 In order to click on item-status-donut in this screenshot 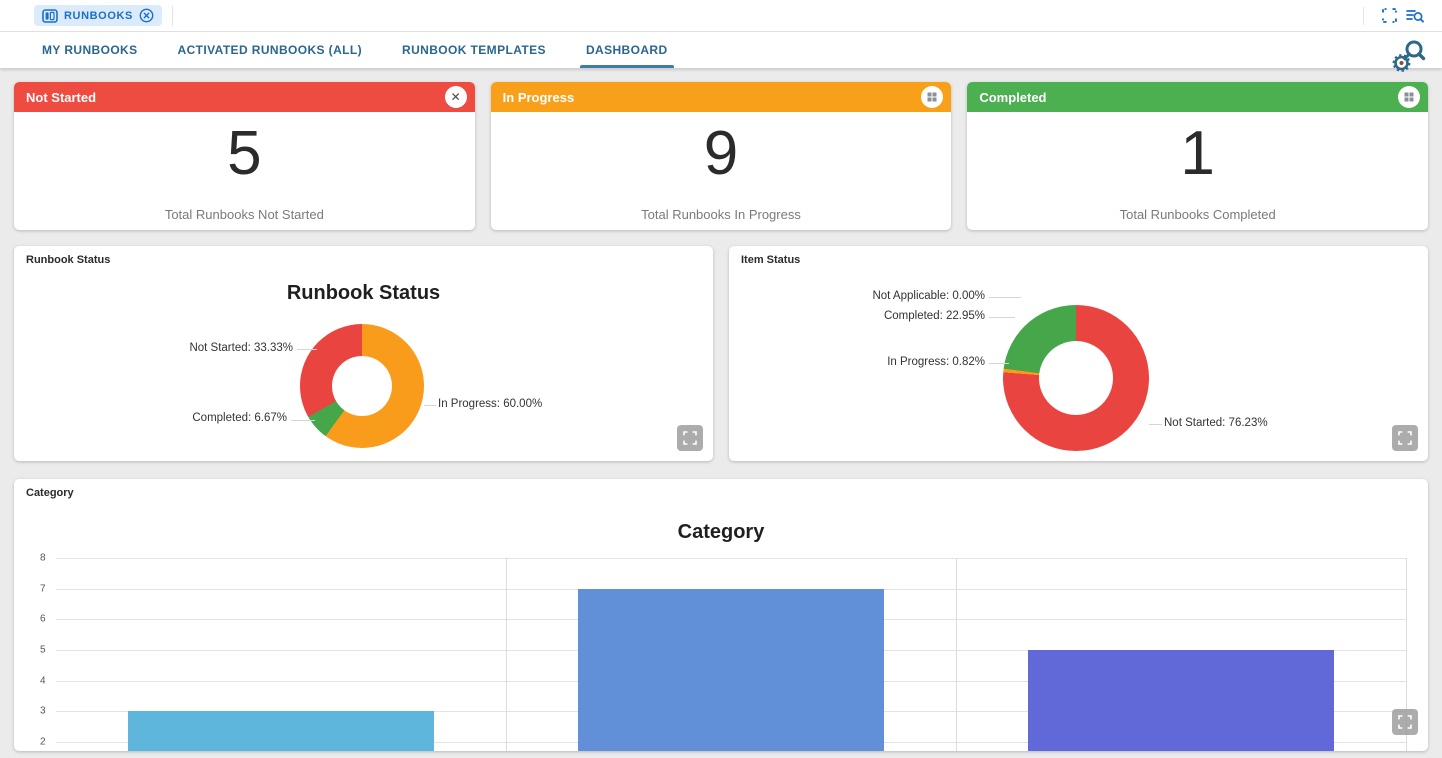, I will do `click(1076, 378)`.